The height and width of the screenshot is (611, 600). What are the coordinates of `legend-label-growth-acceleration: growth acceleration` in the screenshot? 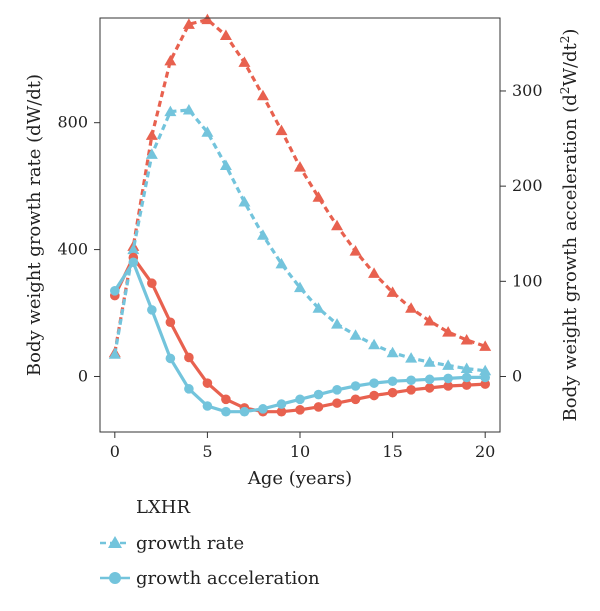 It's located at (228, 578).